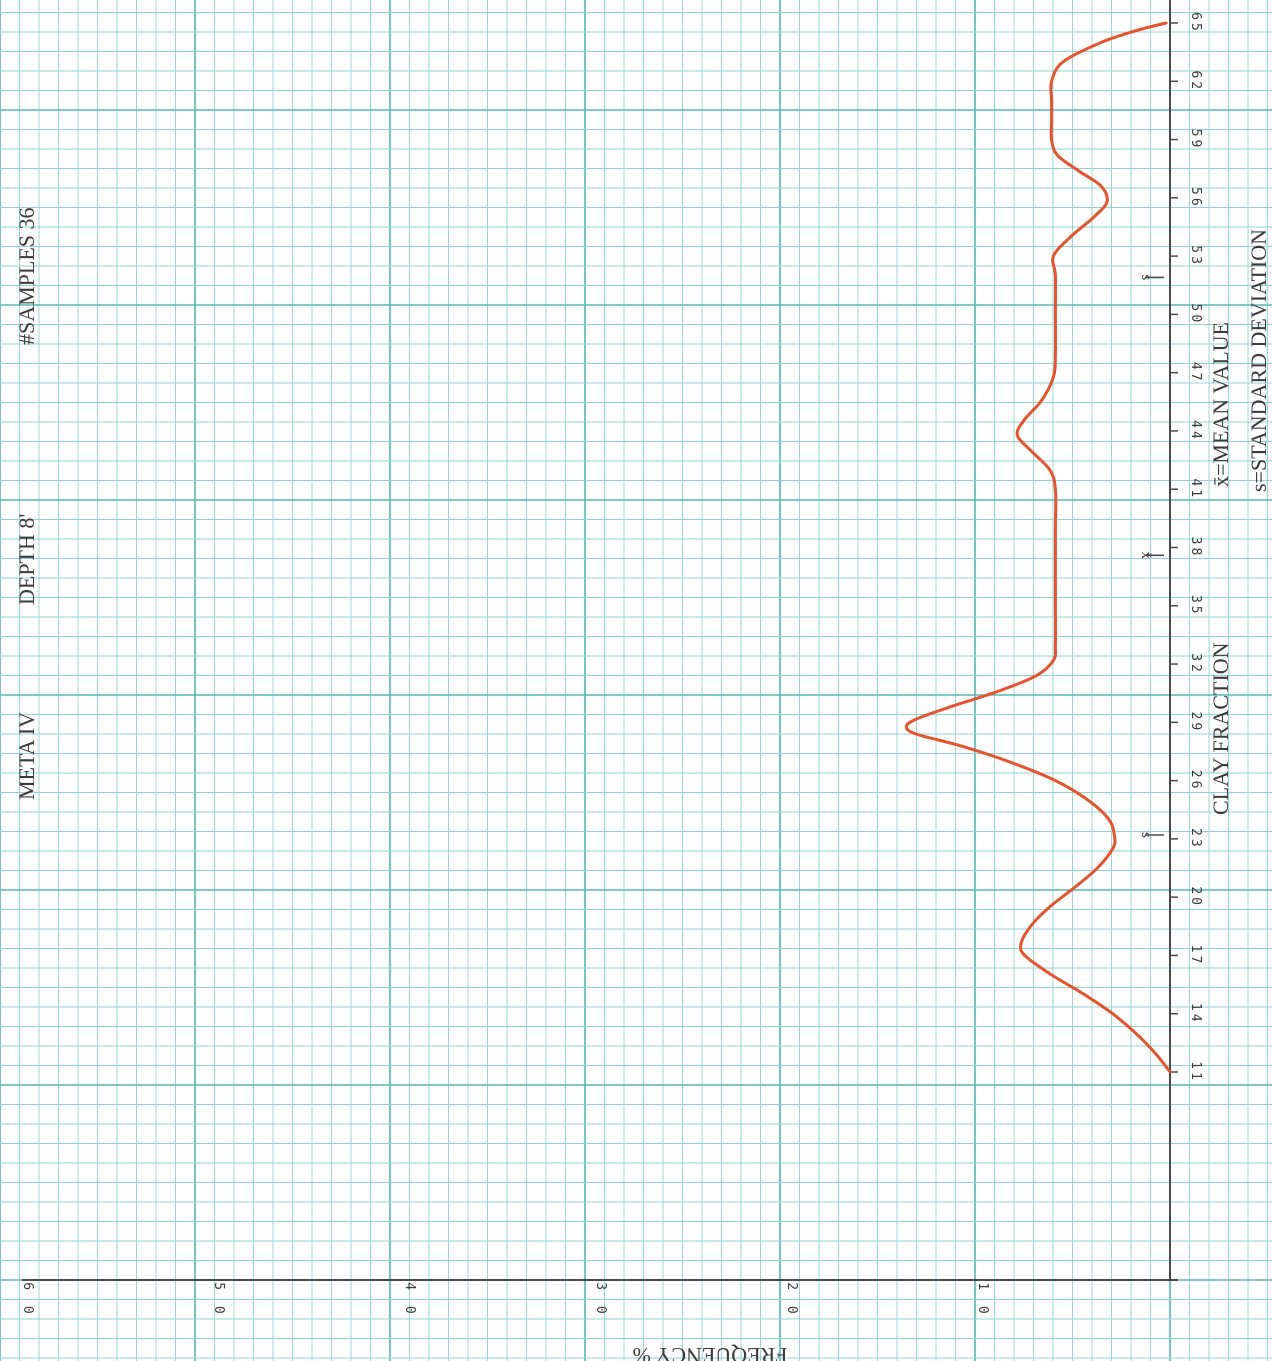  What do you see at coordinates (1195, 723) in the screenshot?
I see `x-tick-label: 29` at bounding box center [1195, 723].